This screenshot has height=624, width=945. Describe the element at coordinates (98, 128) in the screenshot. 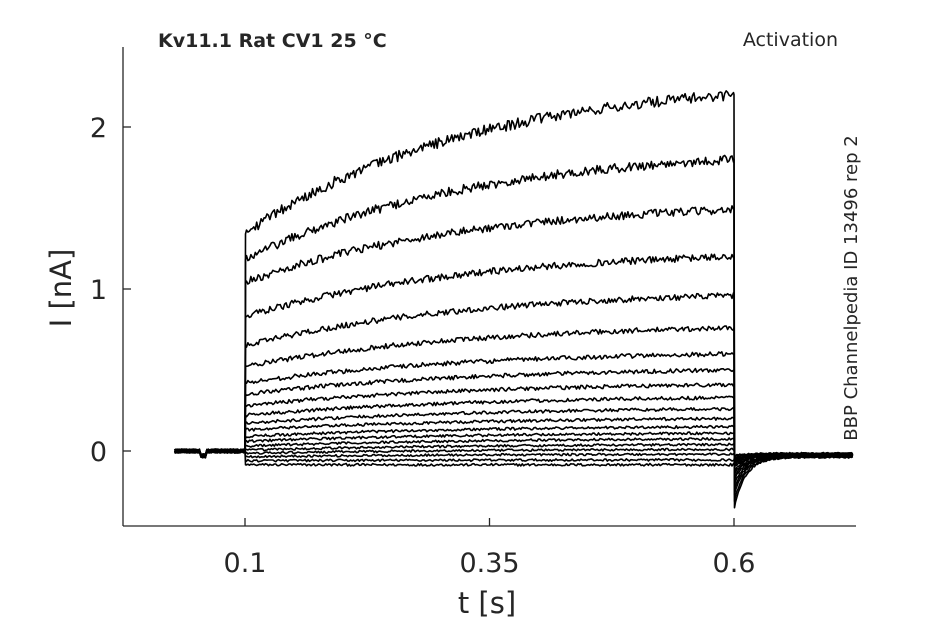

I see `y-tick-label: 2` at that location.